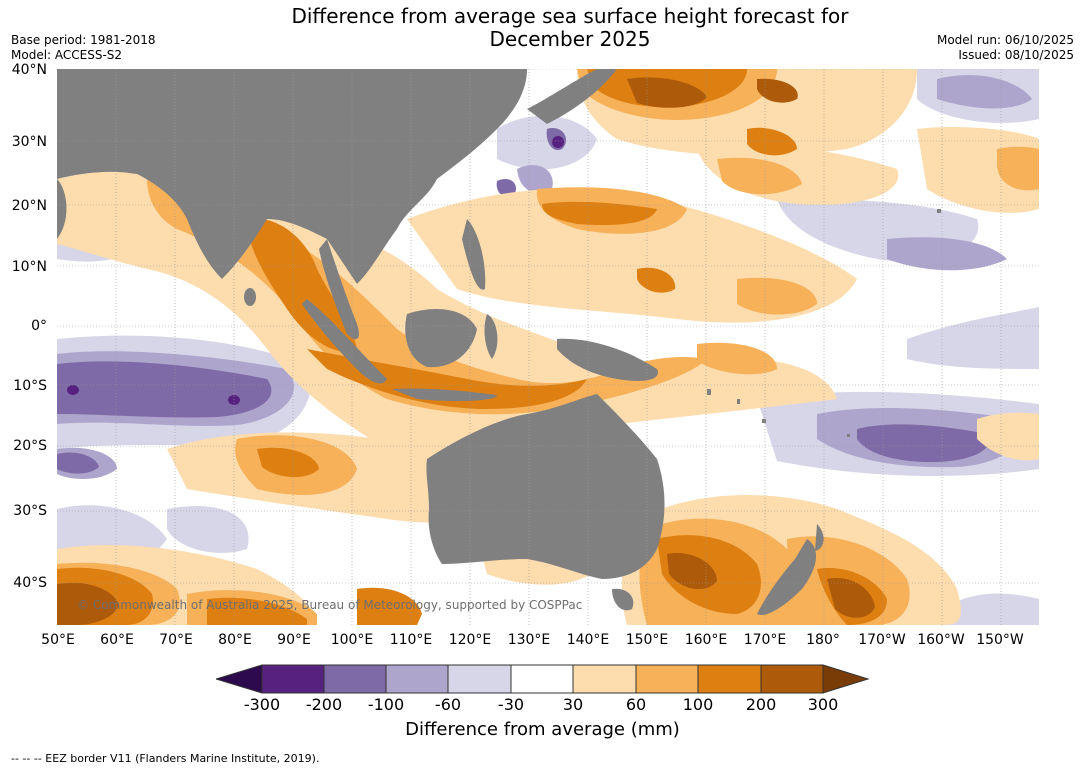 The height and width of the screenshot is (770, 1085). What do you see at coordinates (324, 704) in the screenshot?
I see `colorbar-tick-m200: -200` at bounding box center [324, 704].